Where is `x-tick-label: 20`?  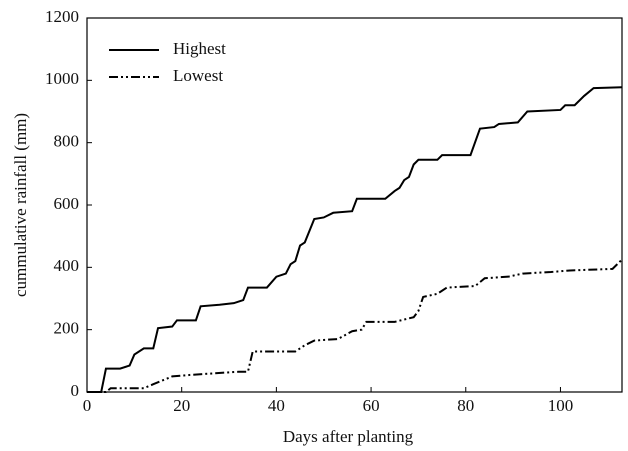 x-tick-label: 20 is located at coordinates (181, 405).